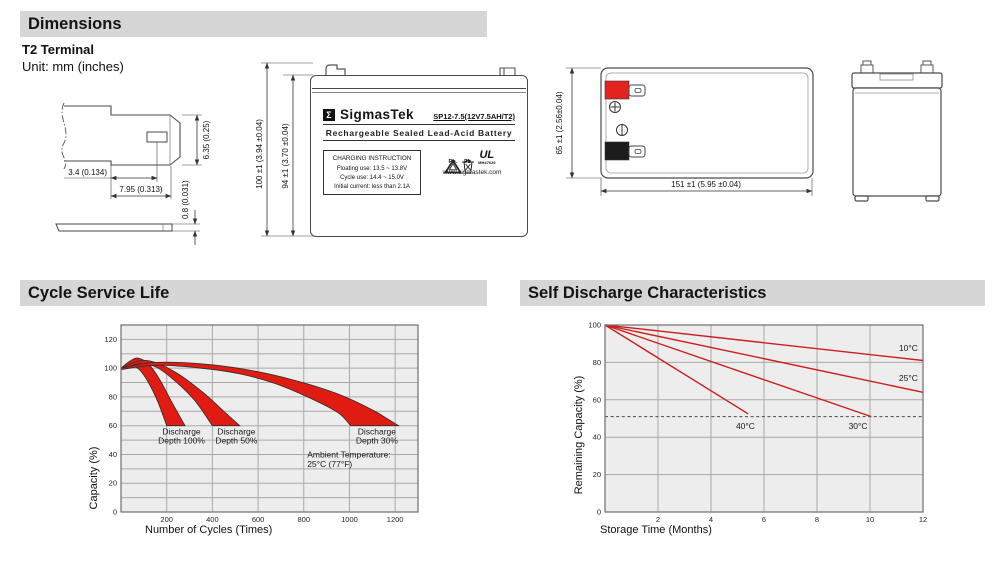 Image resolution: width=1000 pixels, height=565 pixels. I want to click on dim-height-100: 100 ±1 (3.94 ±0.04), so click(259, 154).